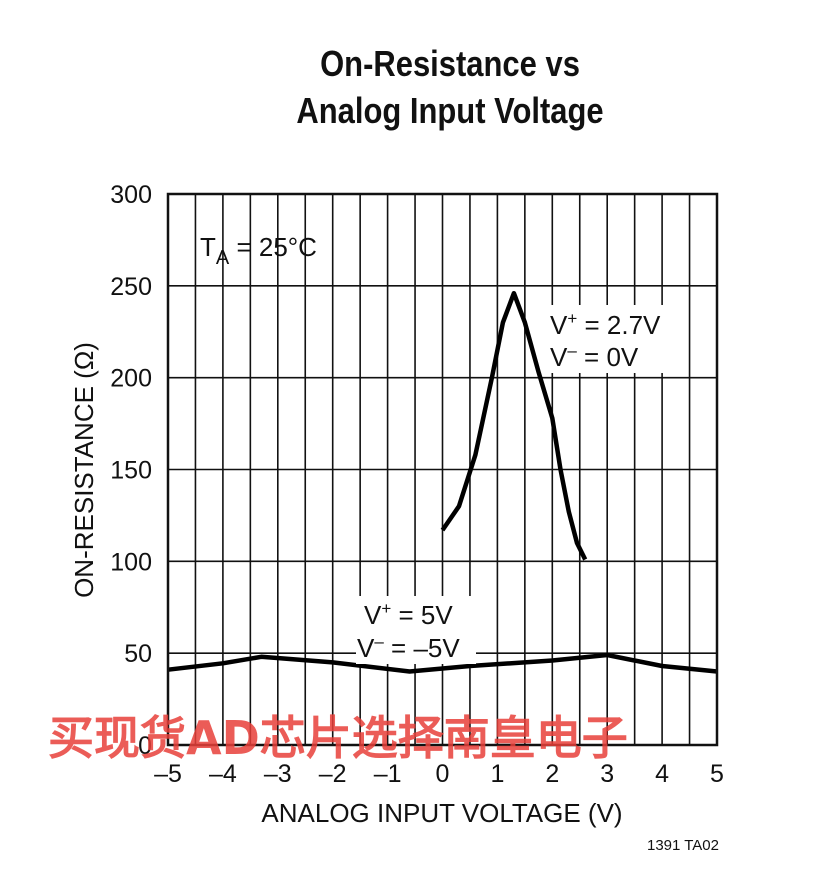  What do you see at coordinates (131, 379) in the screenshot?
I see `y-tick-label: 200` at bounding box center [131, 379].